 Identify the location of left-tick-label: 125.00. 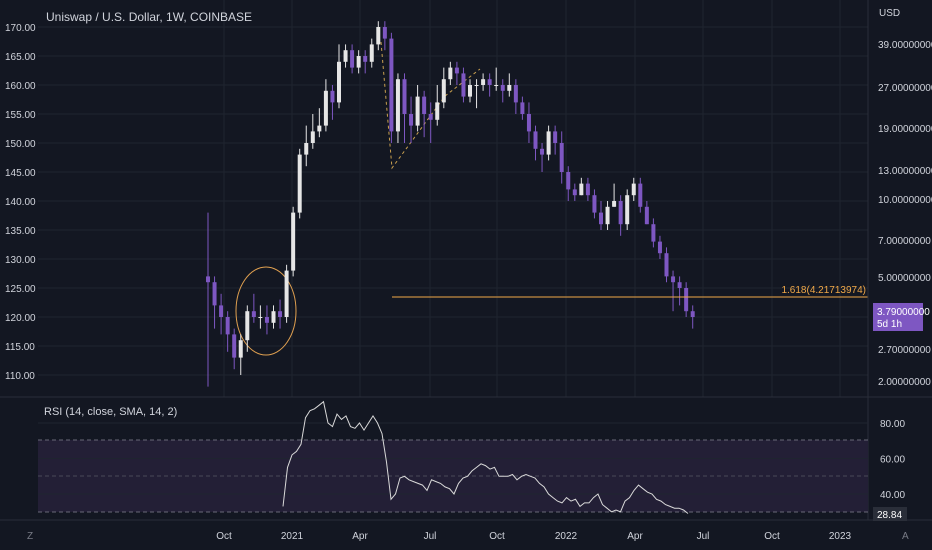
(20, 289).